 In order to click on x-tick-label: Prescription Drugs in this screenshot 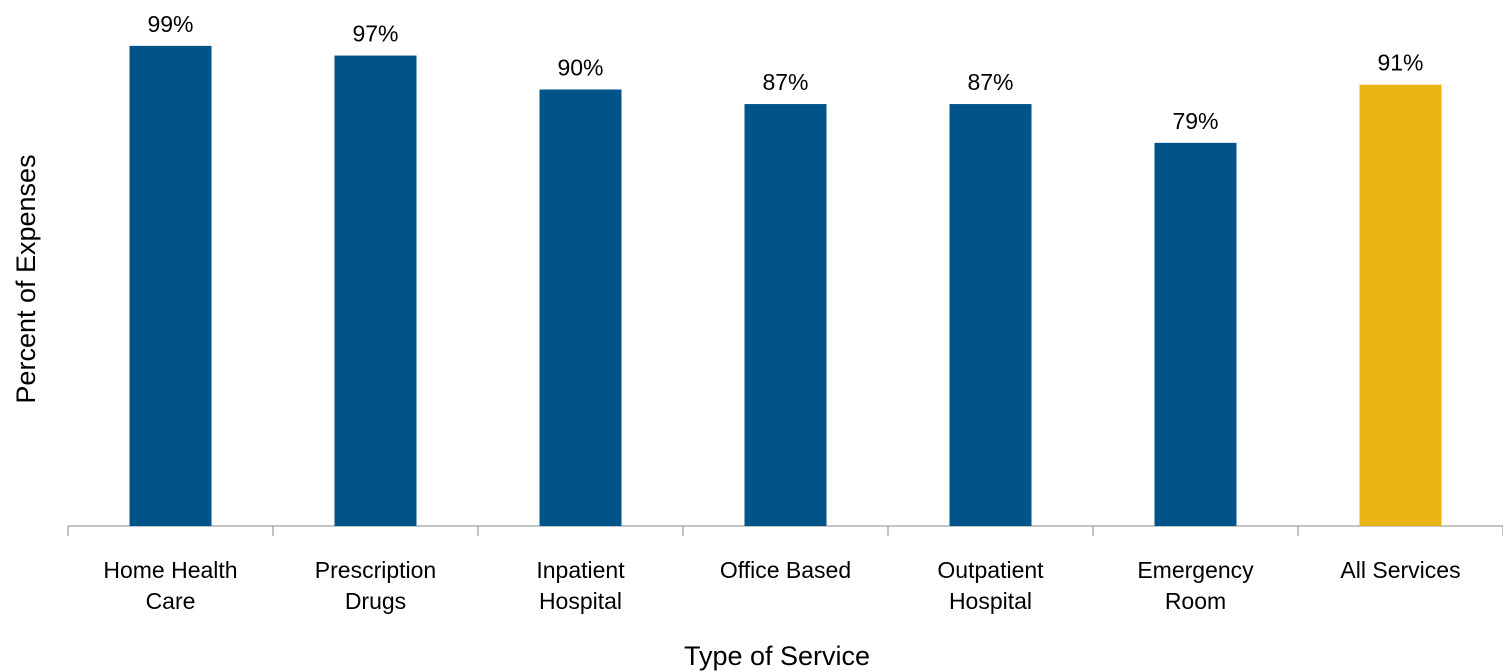, I will do `click(375, 585)`.